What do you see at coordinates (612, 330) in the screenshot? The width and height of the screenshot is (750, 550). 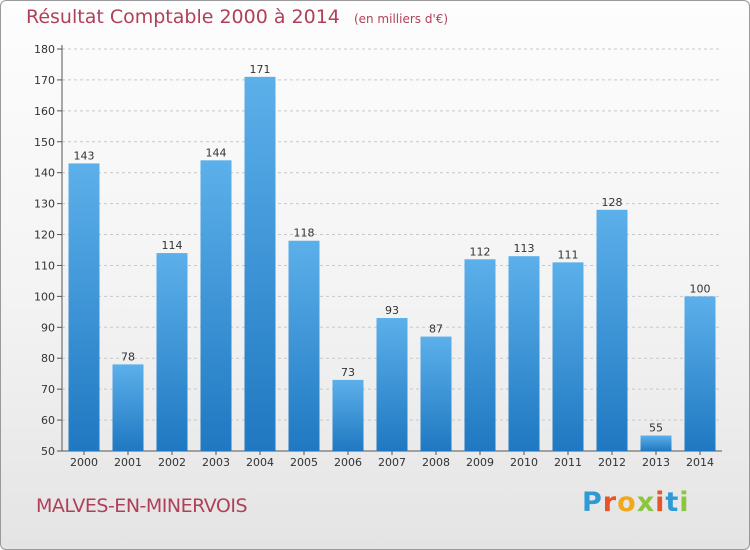 I see `bar-2012` at bounding box center [612, 330].